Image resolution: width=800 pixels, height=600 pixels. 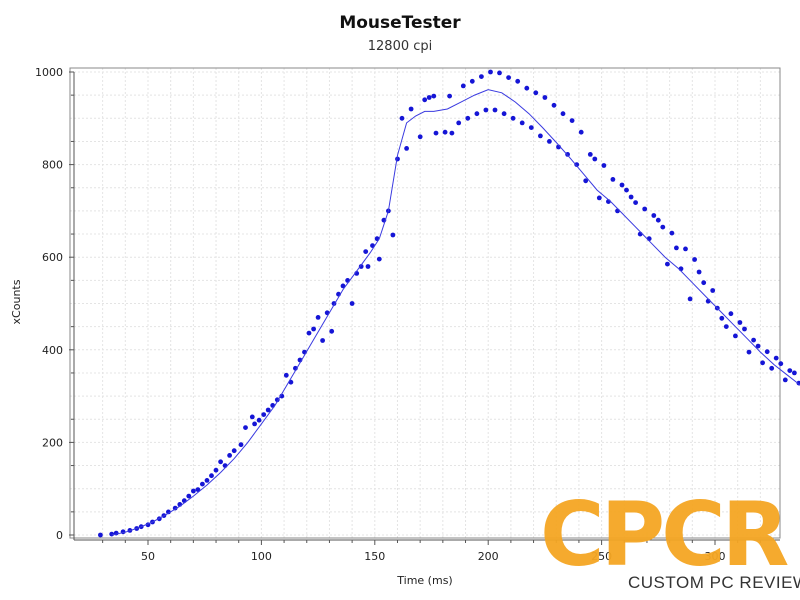 What do you see at coordinates (52, 165) in the screenshot?
I see `y-tick-label: 800` at bounding box center [52, 165].